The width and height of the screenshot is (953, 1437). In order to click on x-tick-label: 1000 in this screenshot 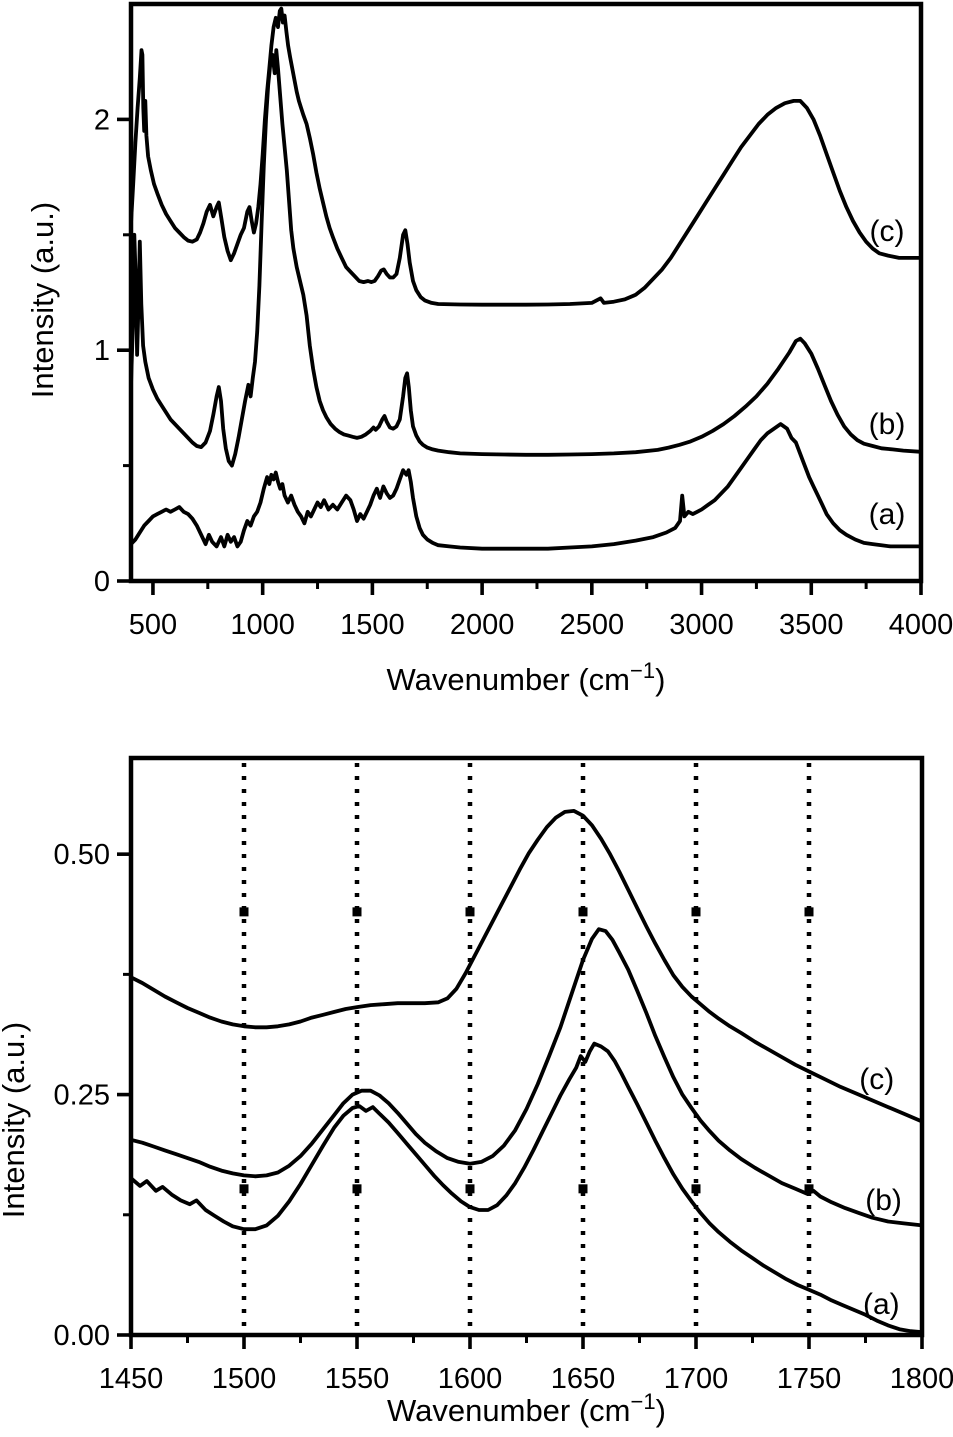, I will do `click(262, 625)`.